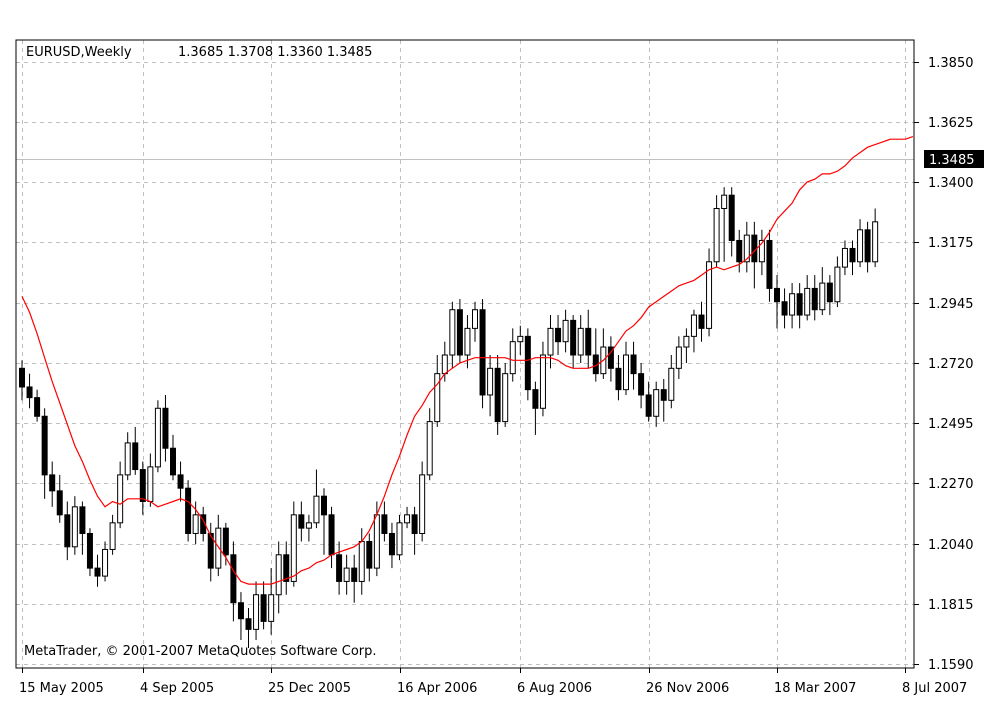  I want to click on x-tick-label: 25 Dec 2005, so click(309, 688).